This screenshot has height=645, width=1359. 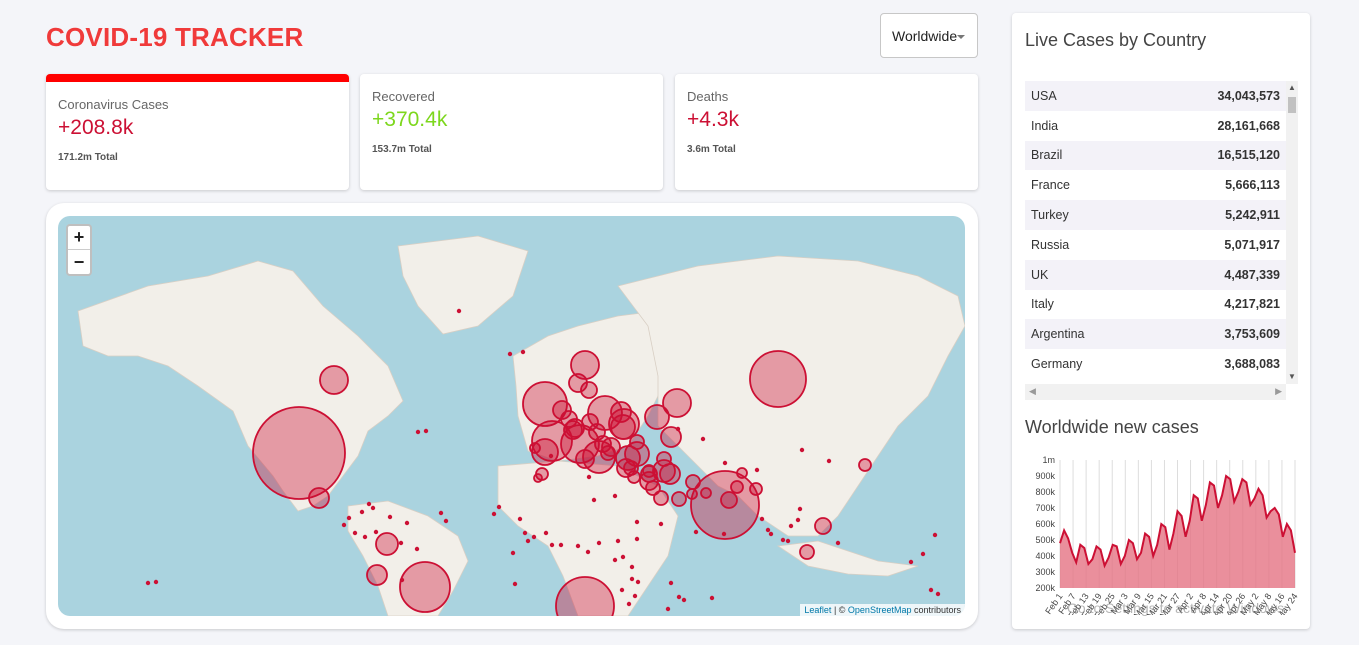 I want to click on scroll-up-icon: ▲, so click(x=1292, y=87).